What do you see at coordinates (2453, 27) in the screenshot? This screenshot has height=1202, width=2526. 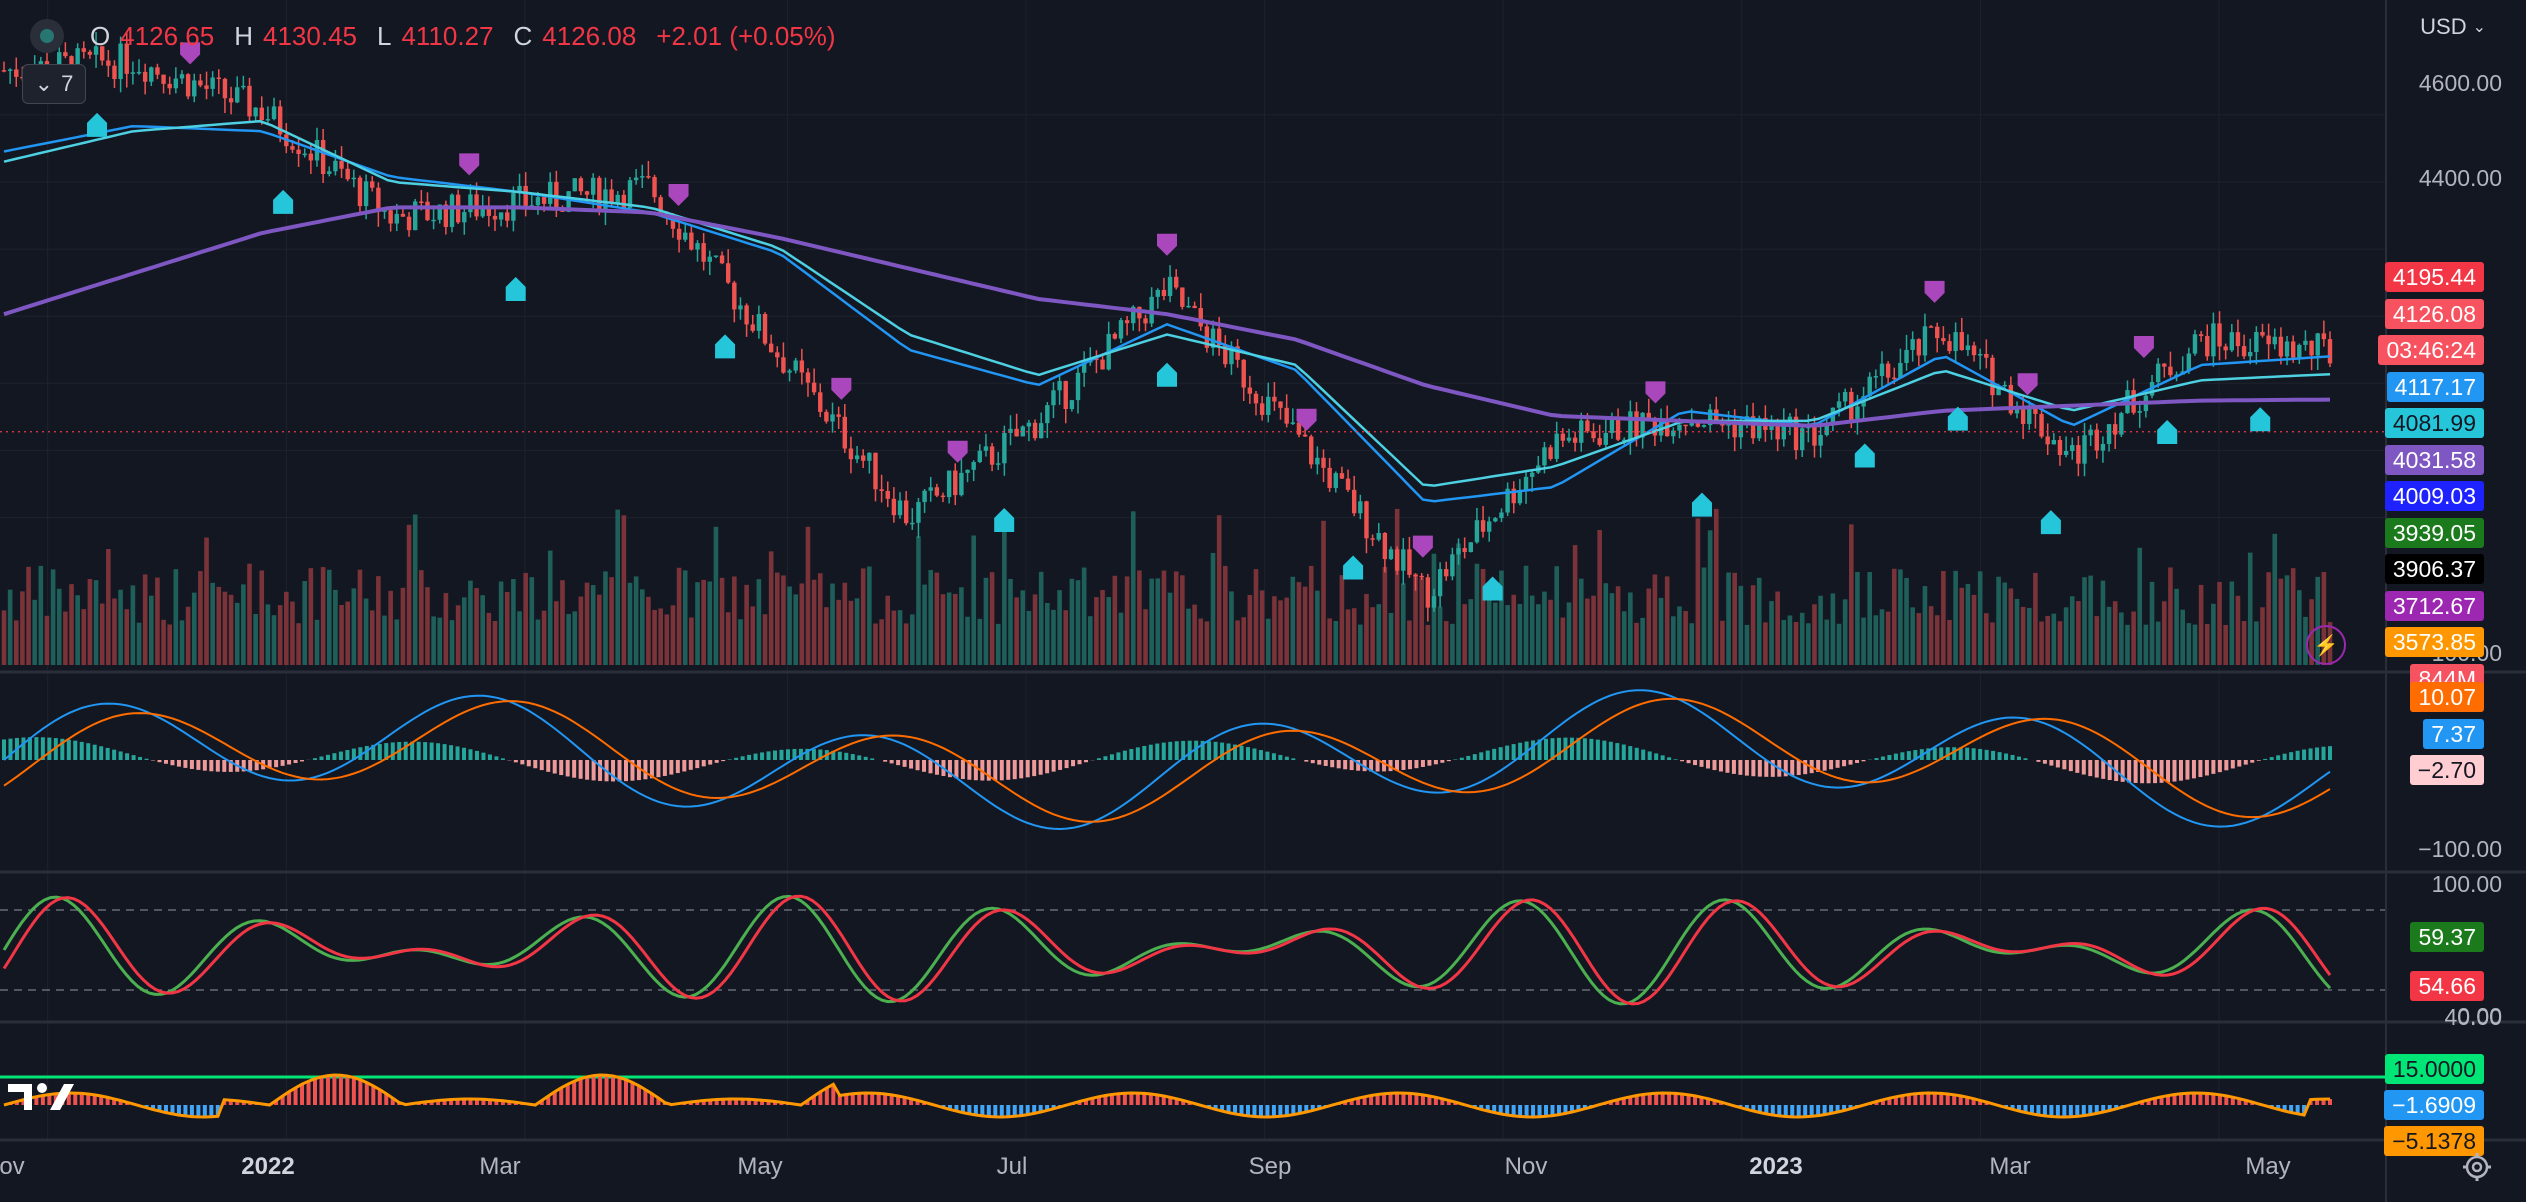 I see `currency-selector: USD ⌄` at bounding box center [2453, 27].